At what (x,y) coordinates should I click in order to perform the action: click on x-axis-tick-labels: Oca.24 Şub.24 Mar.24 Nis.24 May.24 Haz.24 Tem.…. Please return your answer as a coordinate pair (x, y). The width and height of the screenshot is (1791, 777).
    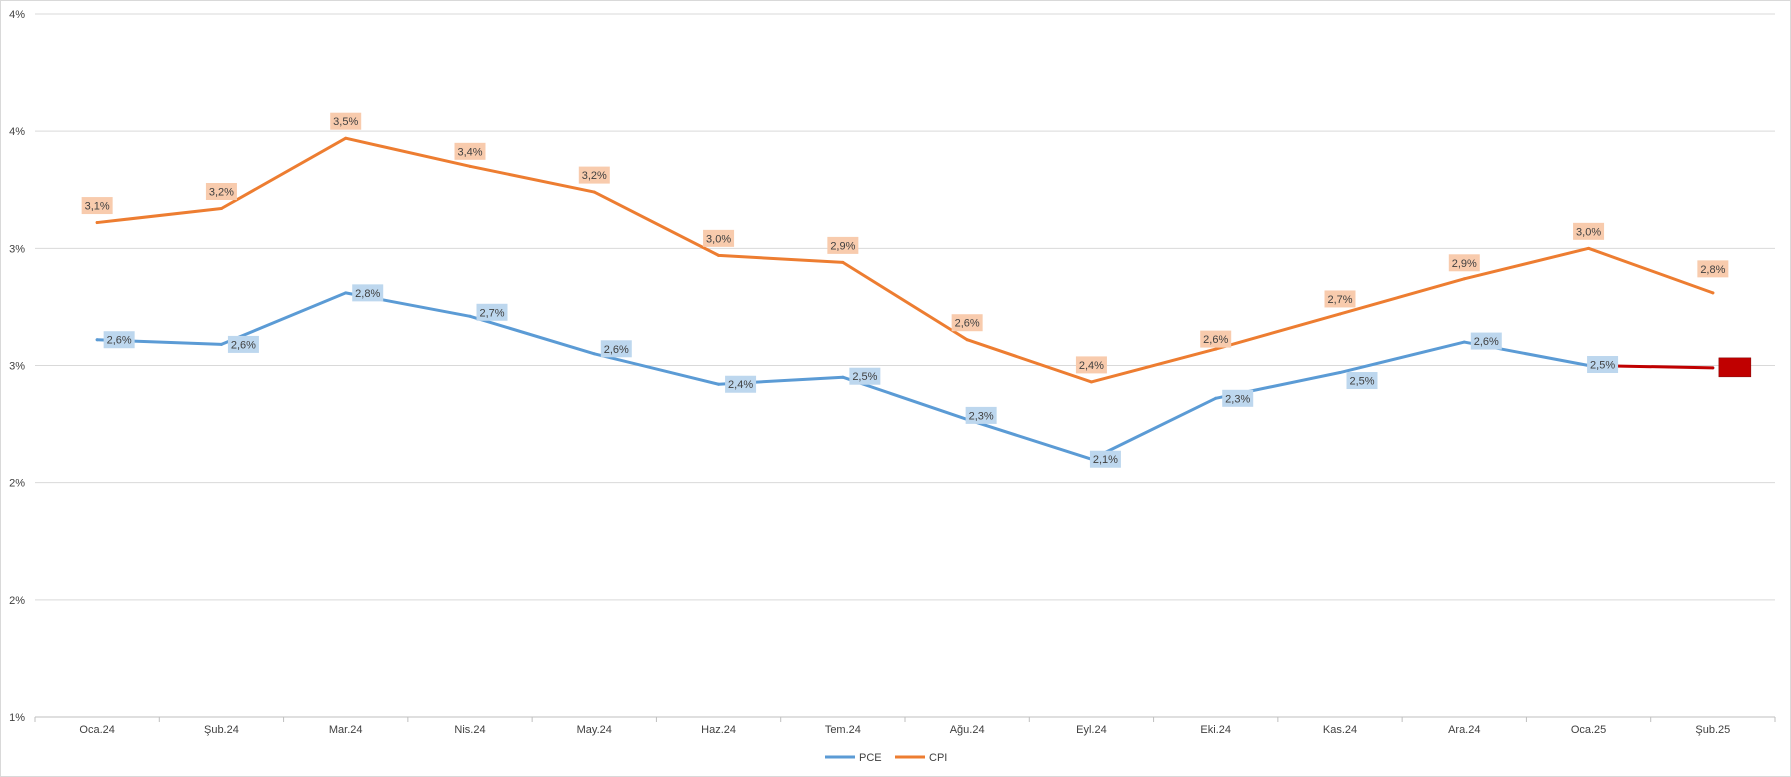
    Looking at the image, I should click on (904, 730).